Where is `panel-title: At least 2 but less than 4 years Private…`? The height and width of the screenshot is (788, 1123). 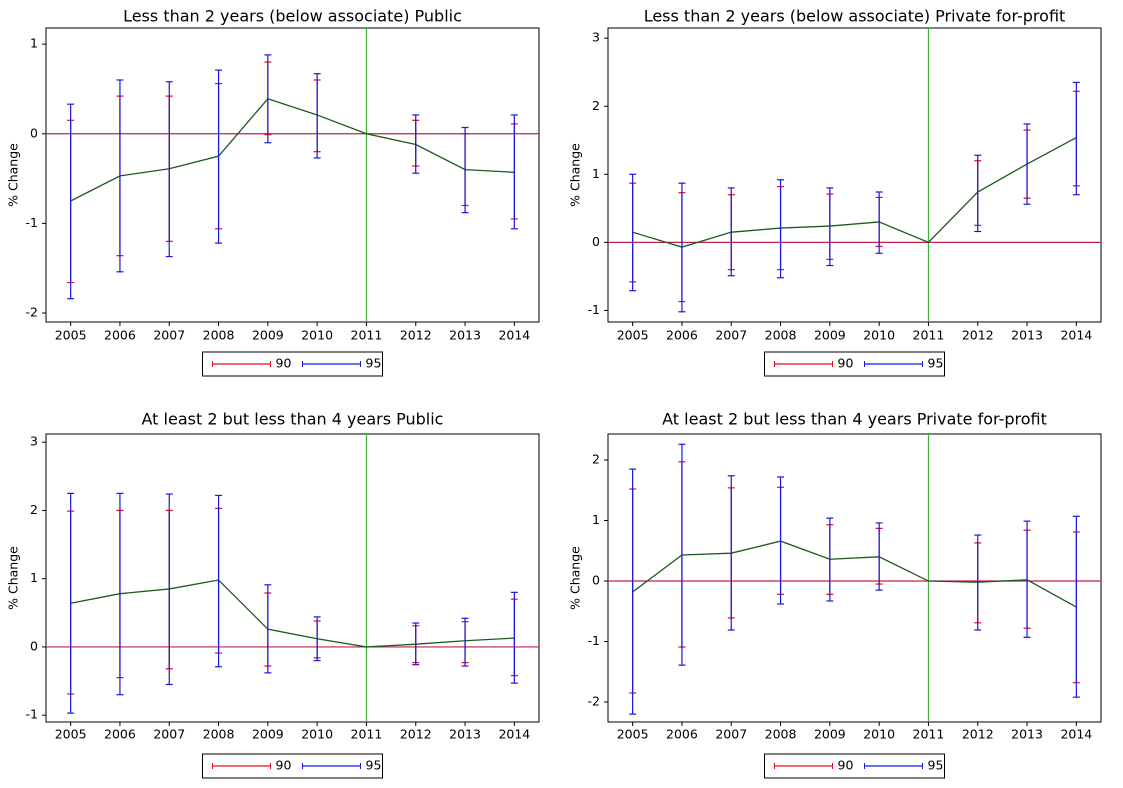
panel-title: At least 2 but less than 4 years Private… is located at coordinates (854, 419).